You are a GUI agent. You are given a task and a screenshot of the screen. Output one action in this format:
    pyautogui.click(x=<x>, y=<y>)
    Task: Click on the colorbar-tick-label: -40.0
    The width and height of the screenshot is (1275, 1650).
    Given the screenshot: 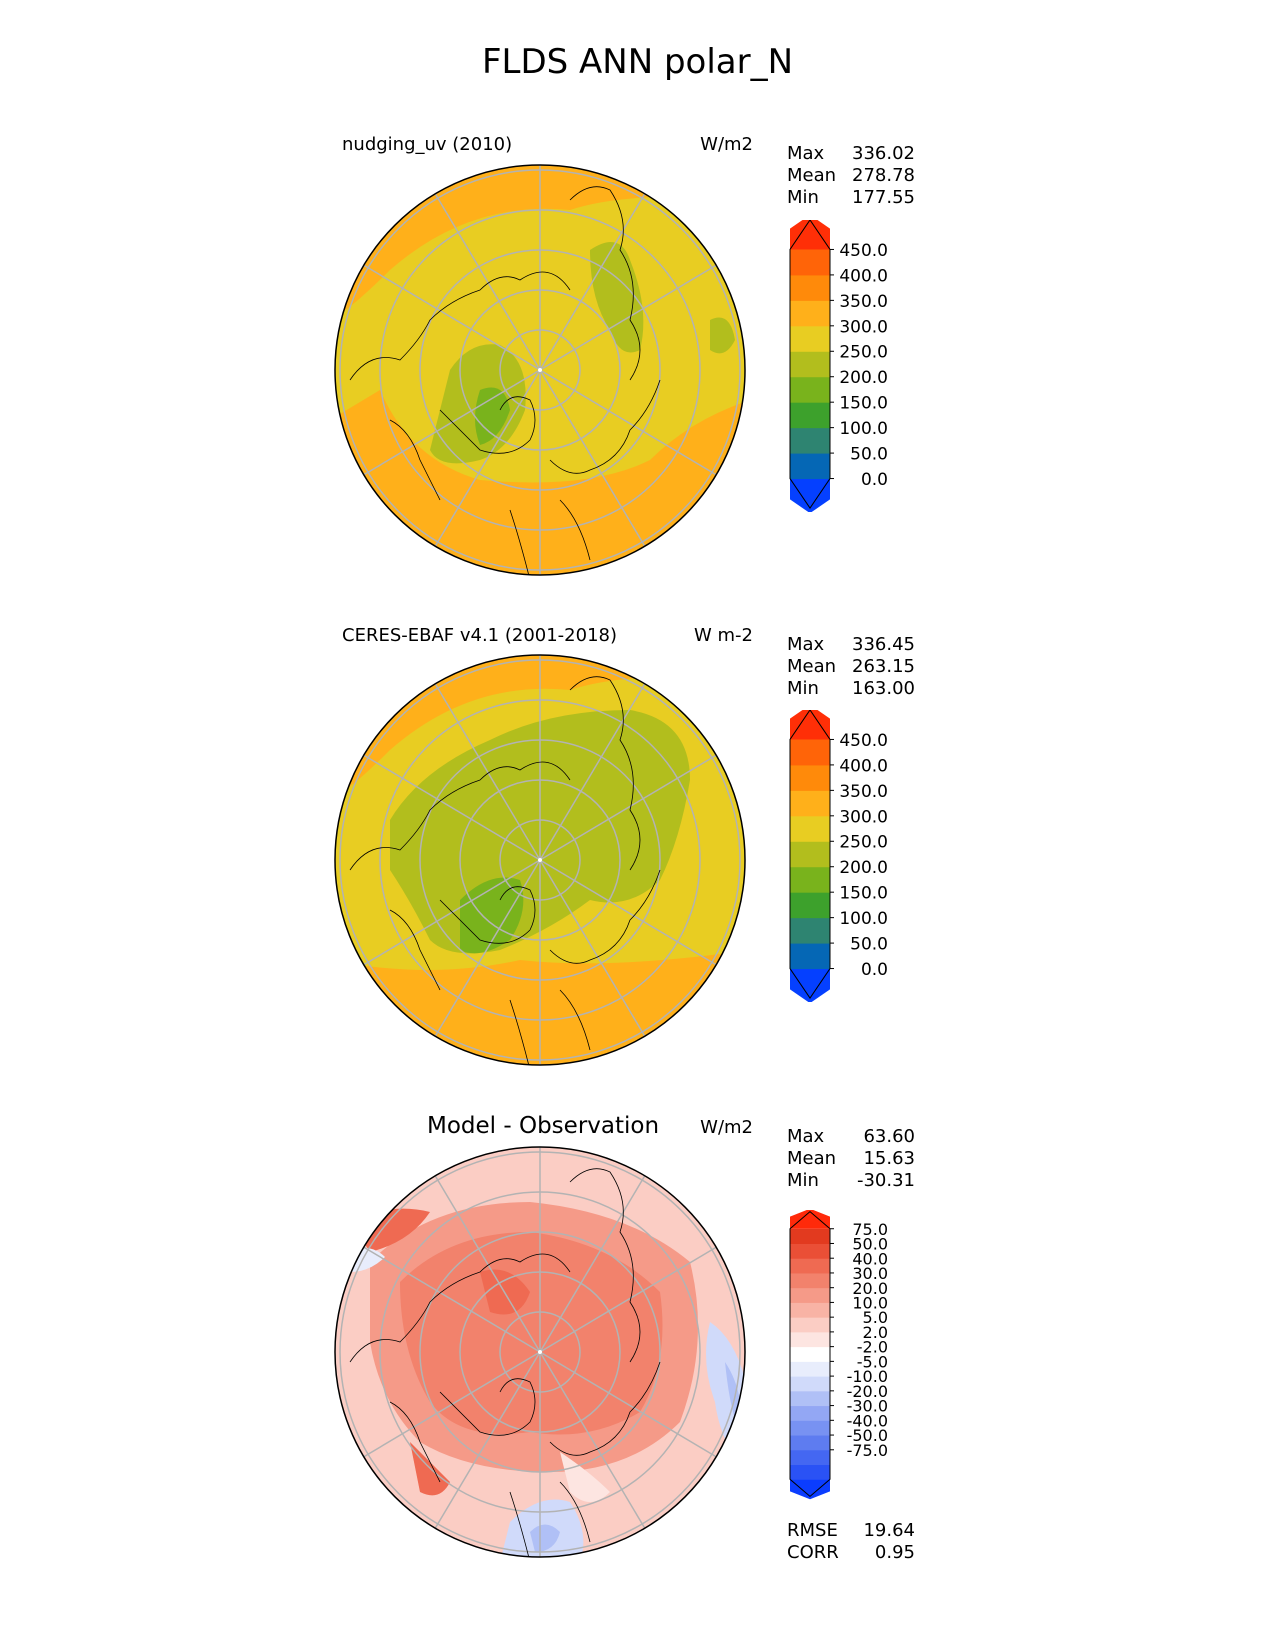 What is the action you would take?
    pyautogui.click(x=867, y=1420)
    